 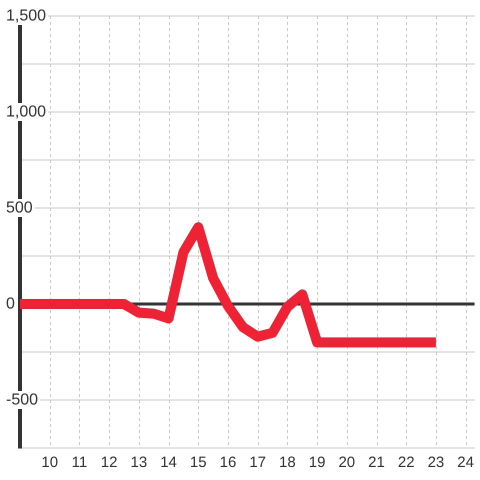 I want to click on y-tick-label: 500, so click(x=19, y=207).